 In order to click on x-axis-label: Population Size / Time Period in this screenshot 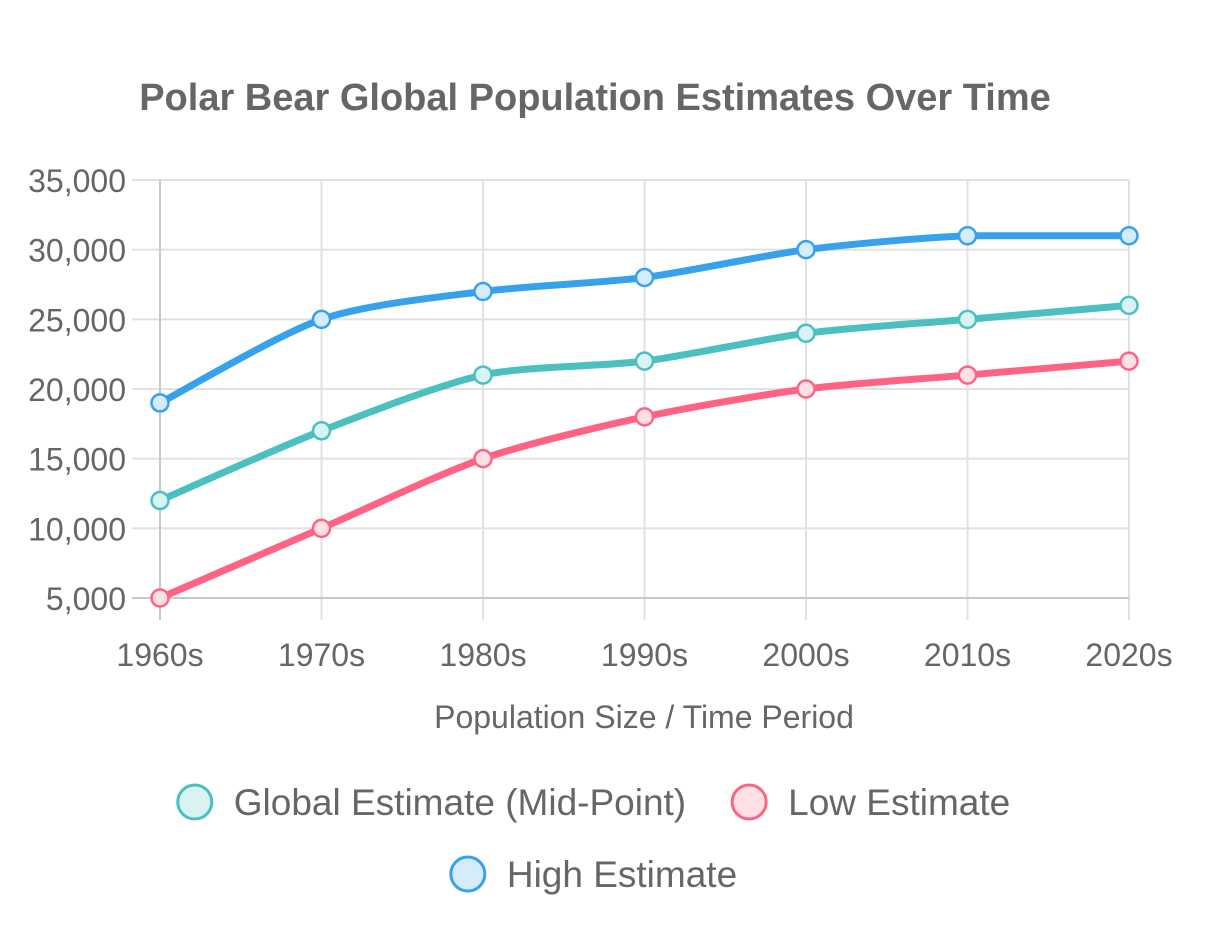, I will do `click(644, 717)`.